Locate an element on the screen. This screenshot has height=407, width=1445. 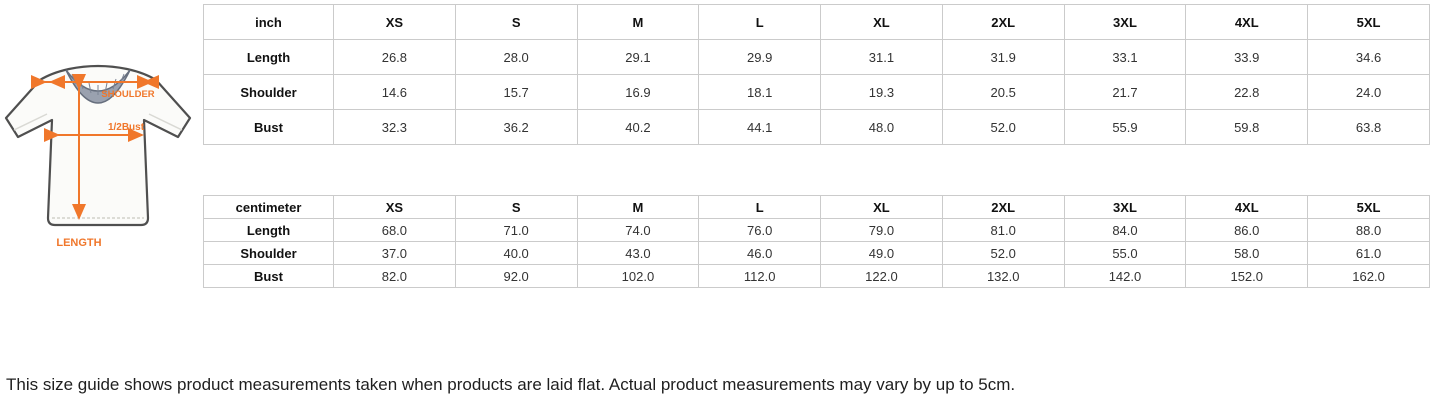
measurement-value: 86.0 is located at coordinates (1247, 230).